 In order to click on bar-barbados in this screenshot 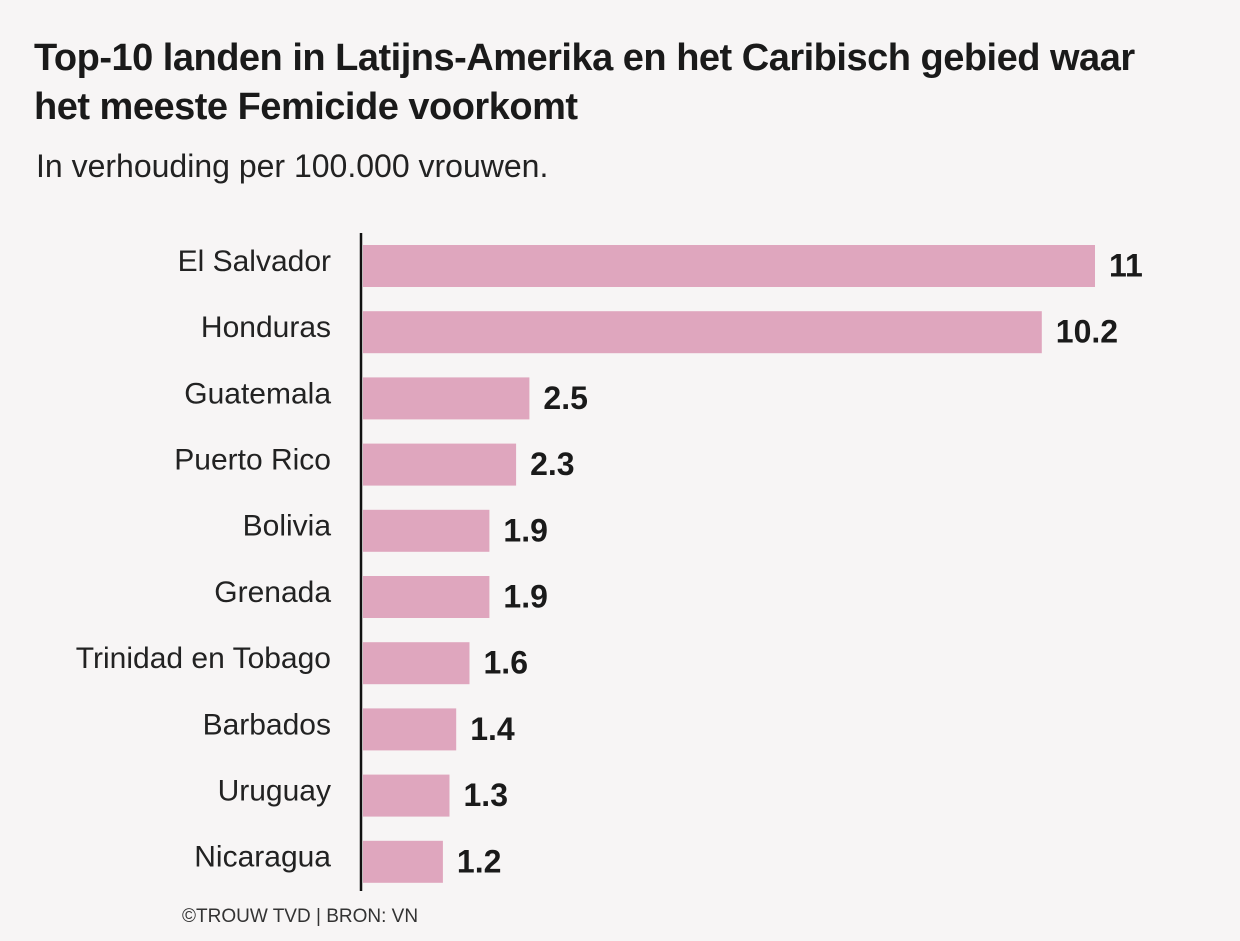, I will do `click(410, 729)`.